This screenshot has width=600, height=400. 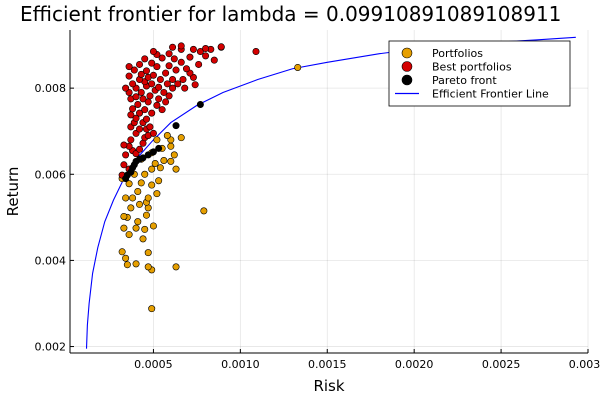 I want to click on legend-label-best-portfolios: Best portfolios, so click(x=472, y=67).